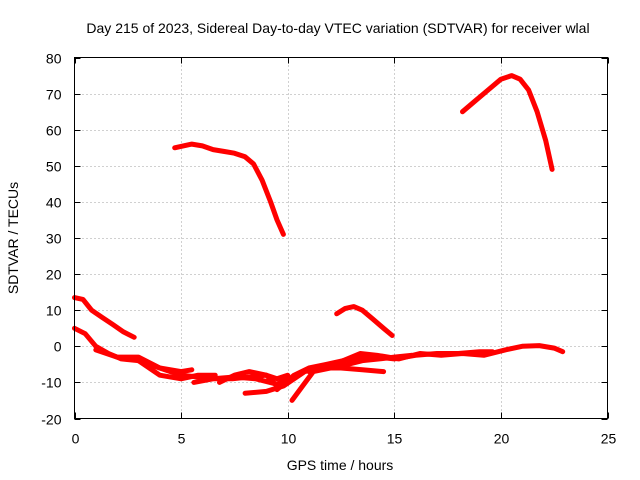  I want to click on y-tick-label: 80, so click(54, 59).